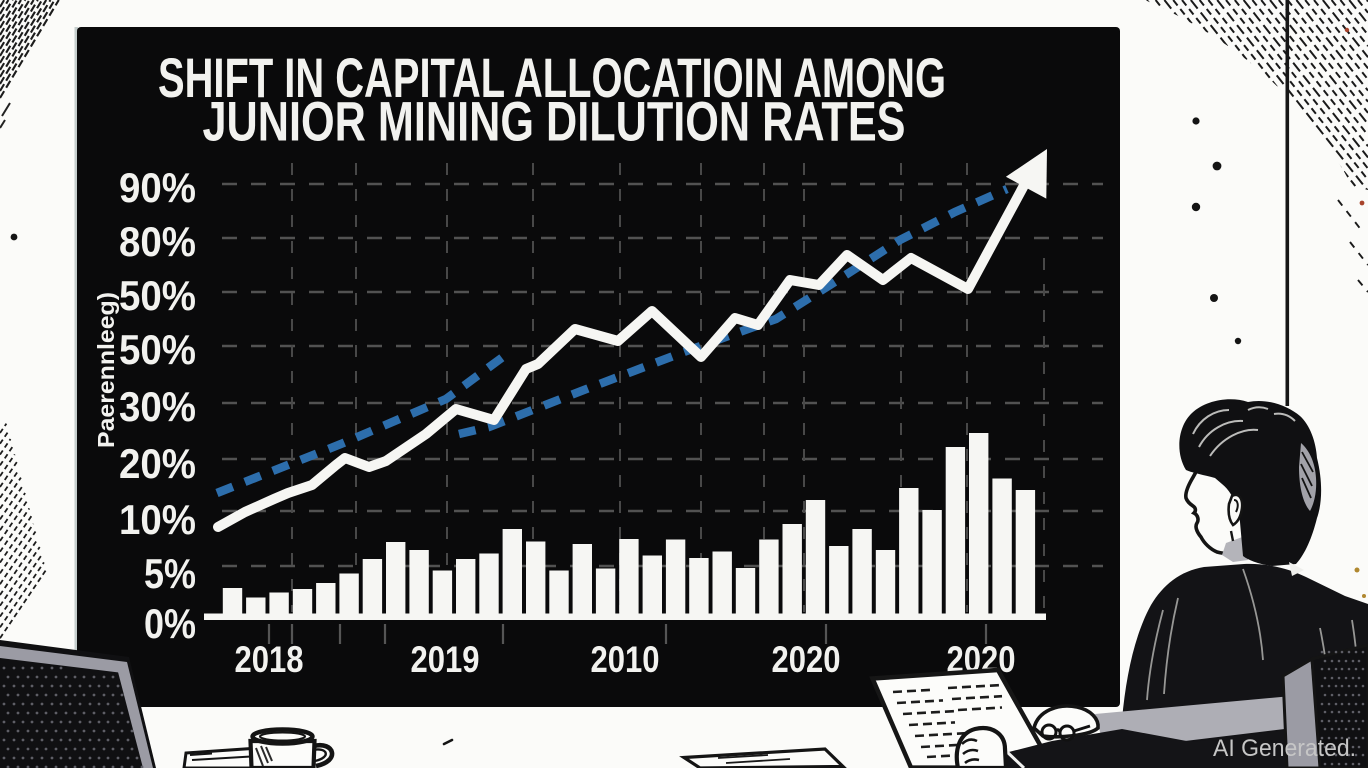  Describe the element at coordinates (170, 623) in the screenshot. I see `svg-text: 0%` at that location.